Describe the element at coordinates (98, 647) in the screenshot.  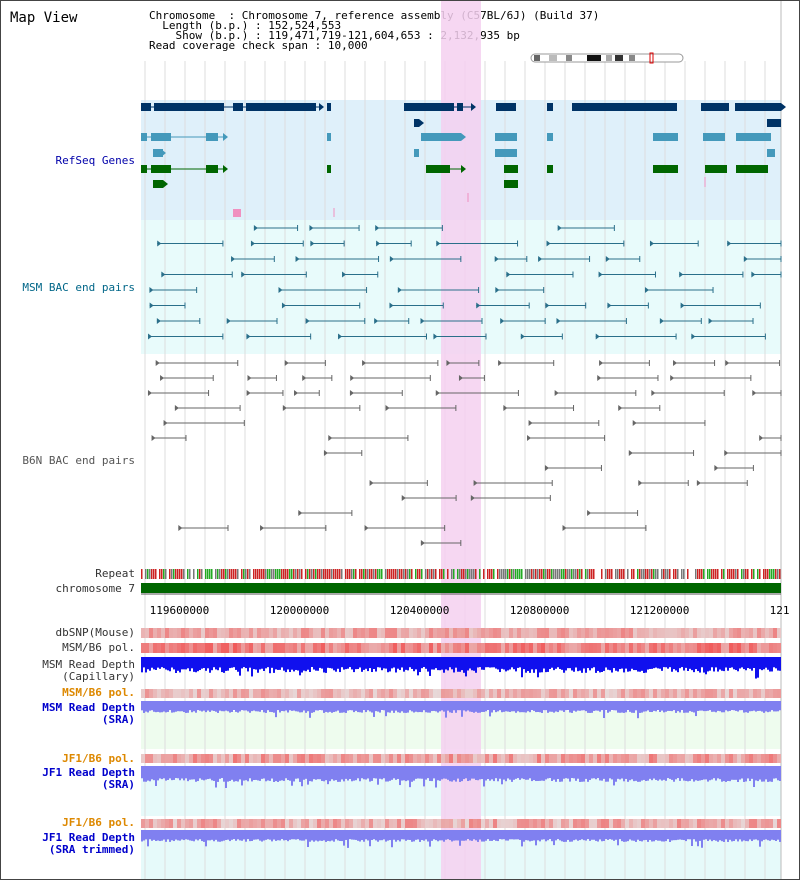
I see `track-label-msm-b6-pol-1: MSM/B6 pol.` at that location.